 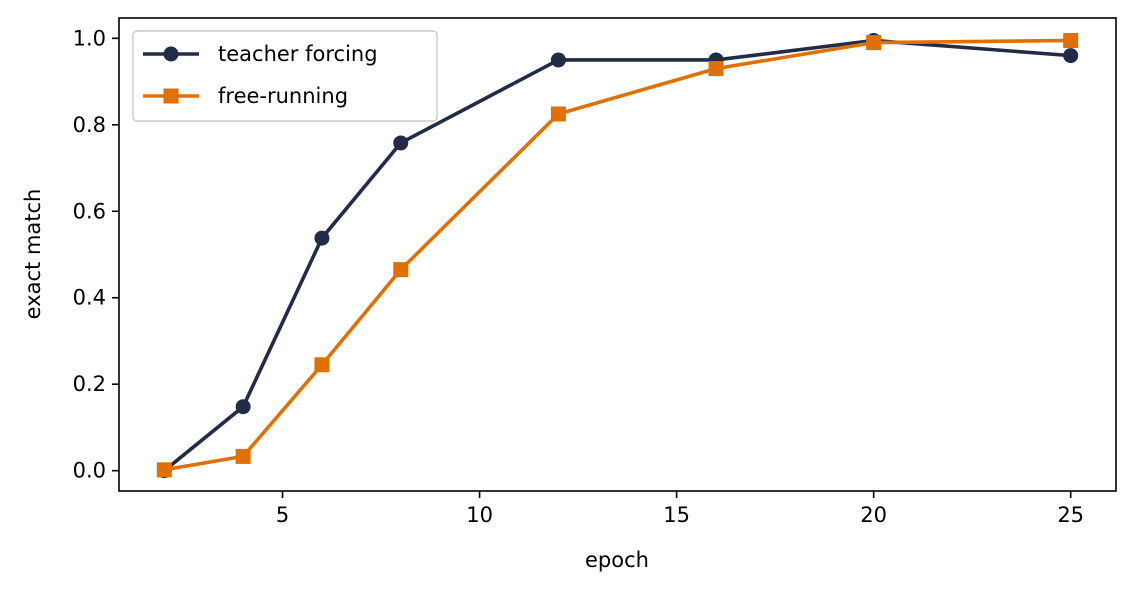 What do you see at coordinates (479, 515) in the screenshot?
I see `x-tick-label: 10` at bounding box center [479, 515].